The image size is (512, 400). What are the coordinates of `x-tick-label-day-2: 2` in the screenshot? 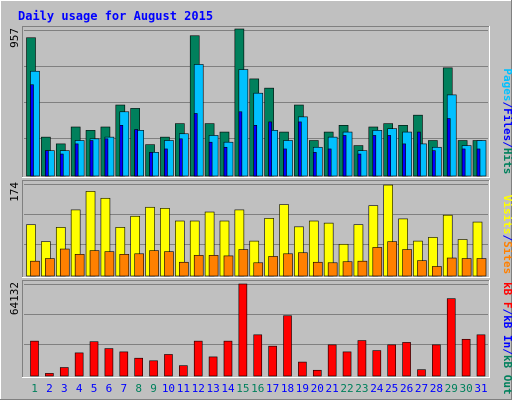 It's located at (49, 388).